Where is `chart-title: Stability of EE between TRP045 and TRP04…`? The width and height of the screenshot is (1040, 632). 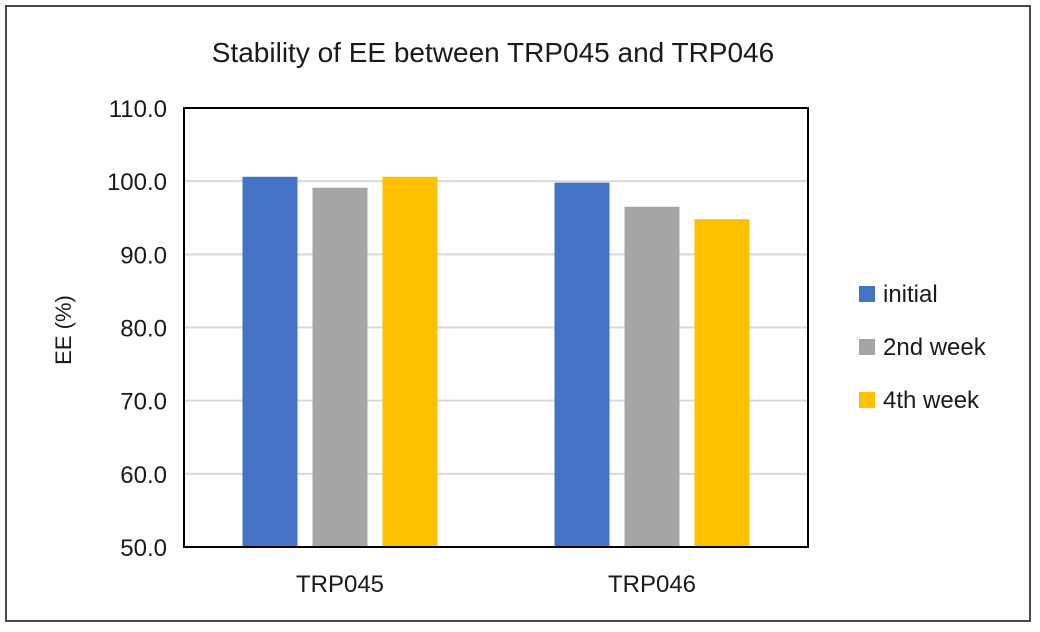
chart-title: Stability of EE between TRP045 and TRP04… is located at coordinates (493, 52).